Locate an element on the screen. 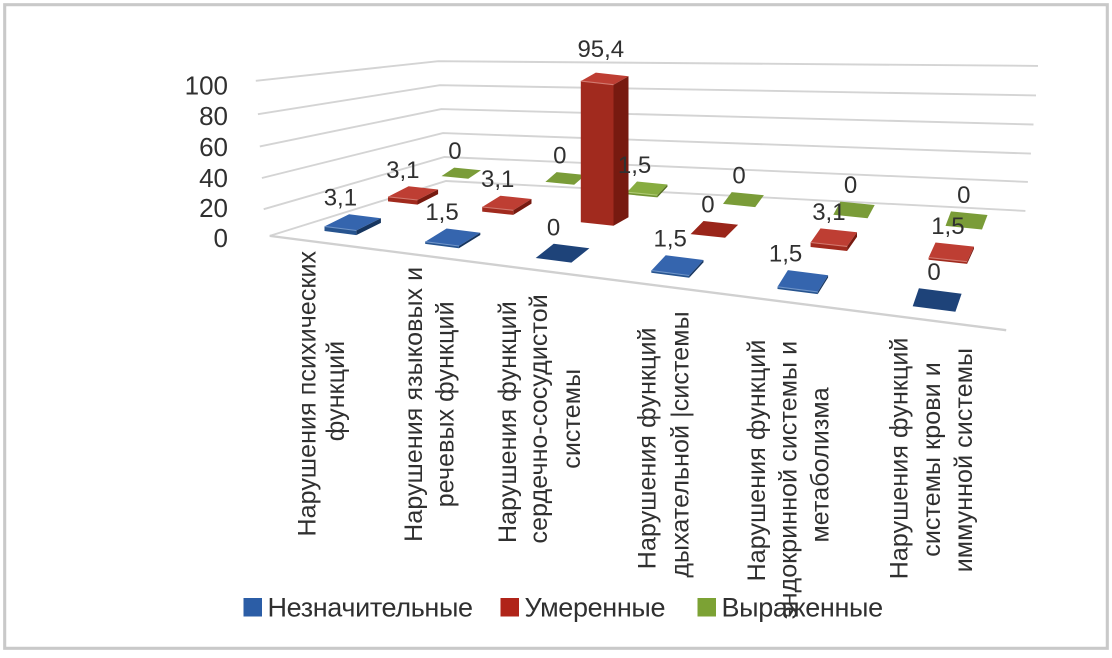 The width and height of the screenshot is (1112, 658). svg-text: эндокринной системы и is located at coordinates (789, 480).